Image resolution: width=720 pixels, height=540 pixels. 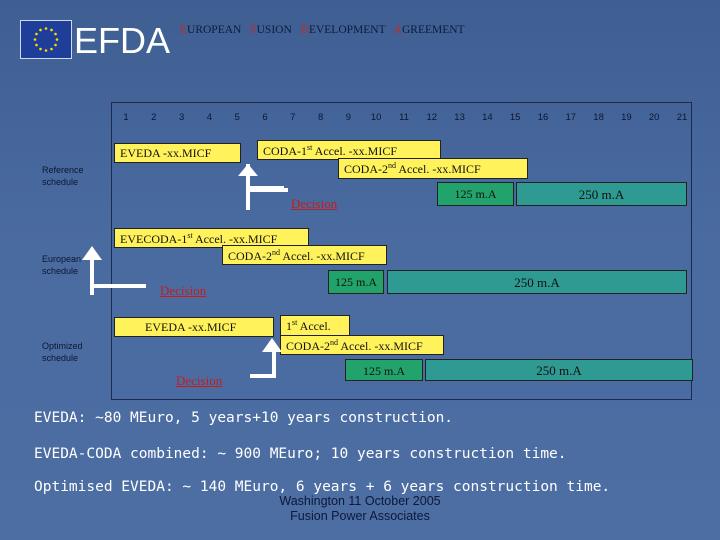 I want to click on european-eveda-coda1-bar: EVECODA-1st Accel. -xx.MICF, so click(x=211, y=238).